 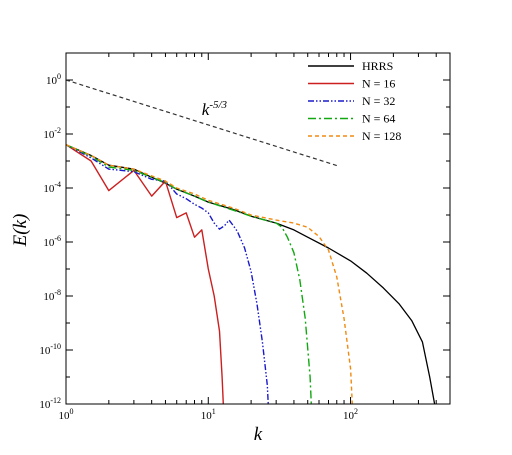 What do you see at coordinates (50, 403) in the screenshot?
I see `y-tick-label: 10⁻¹²` at bounding box center [50, 403].